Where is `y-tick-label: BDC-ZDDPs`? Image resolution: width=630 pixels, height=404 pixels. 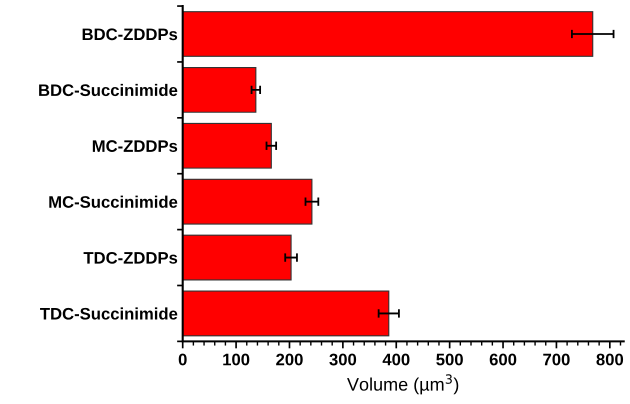 y-tick-label: BDC-ZDDPs is located at coordinates (130, 34).